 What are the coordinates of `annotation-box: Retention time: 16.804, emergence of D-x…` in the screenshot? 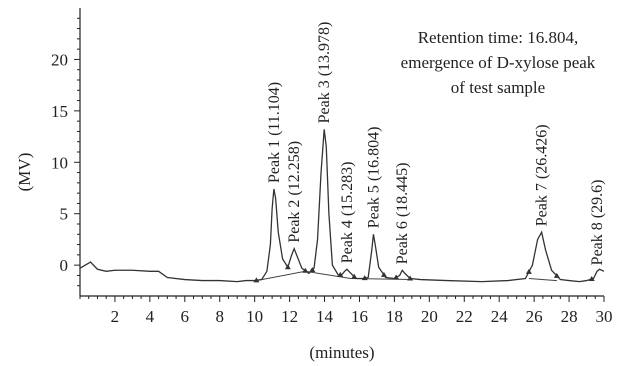 It's located at (498, 62).